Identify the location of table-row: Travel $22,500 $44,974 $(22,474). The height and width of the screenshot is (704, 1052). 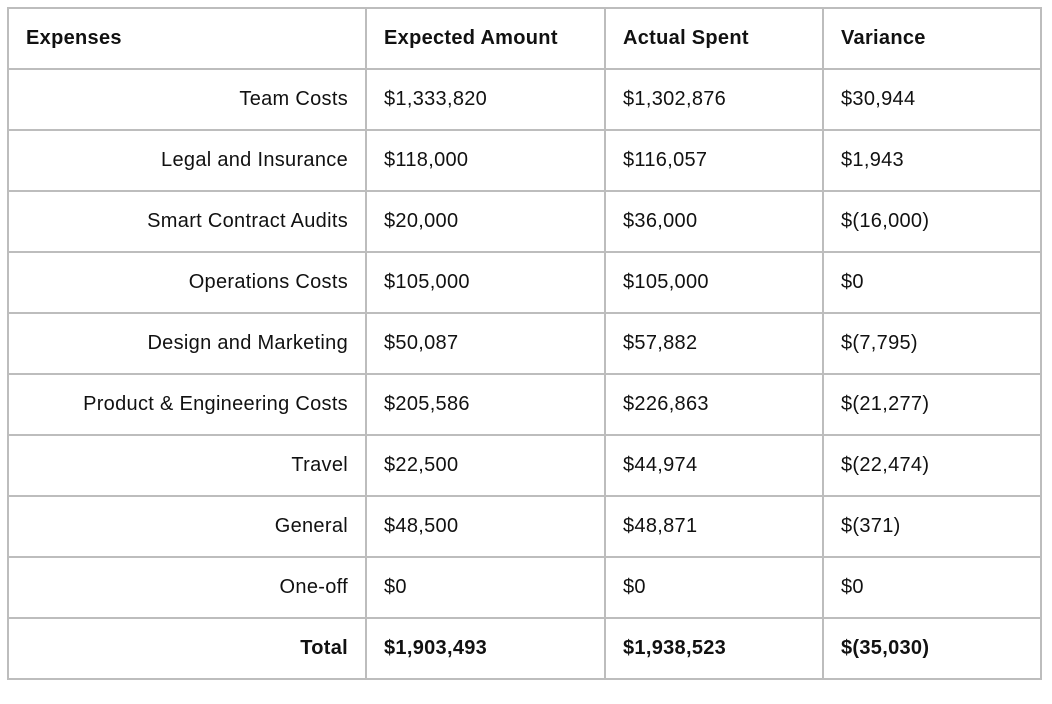
(524, 465).